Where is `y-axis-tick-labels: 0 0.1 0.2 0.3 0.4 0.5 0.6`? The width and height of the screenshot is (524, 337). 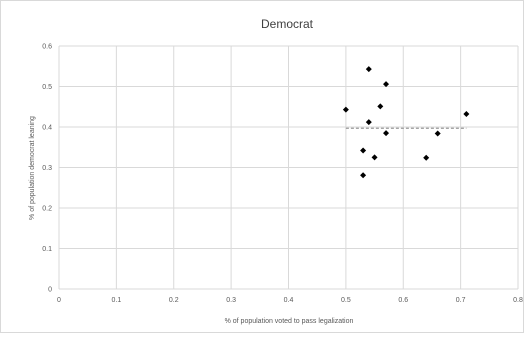 y-axis-tick-labels: 0 0.1 0.2 0.3 0.4 0.5 0.6 is located at coordinates (47, 169).